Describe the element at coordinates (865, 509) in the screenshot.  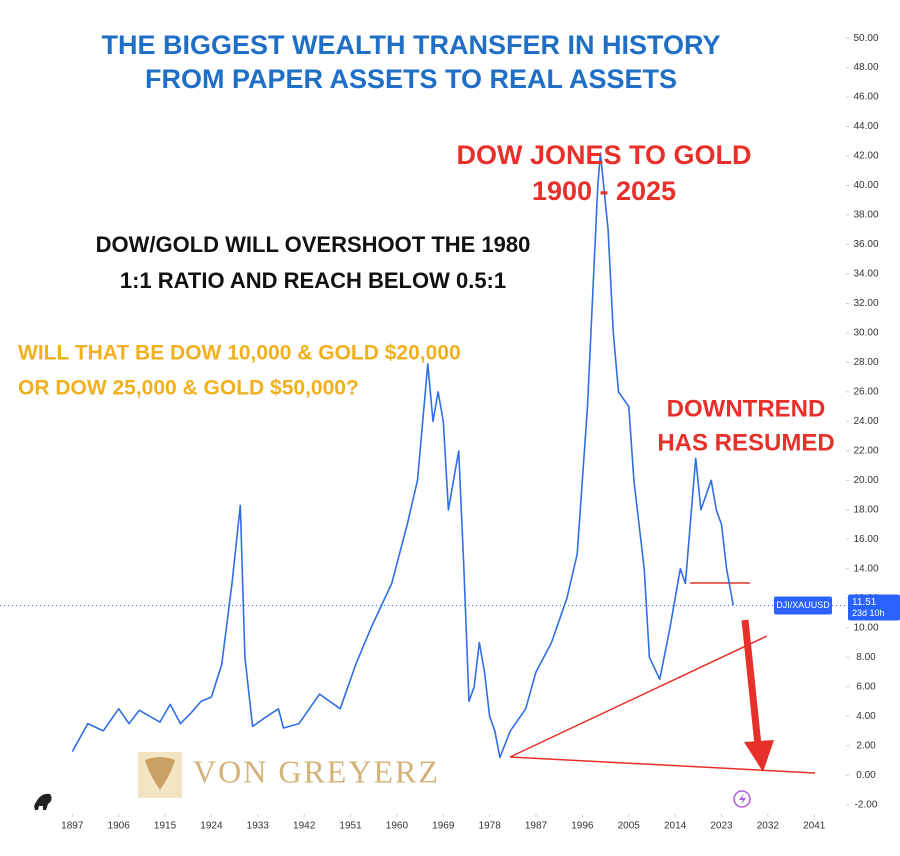
I see `y-tick-label: 18.00` at that location.